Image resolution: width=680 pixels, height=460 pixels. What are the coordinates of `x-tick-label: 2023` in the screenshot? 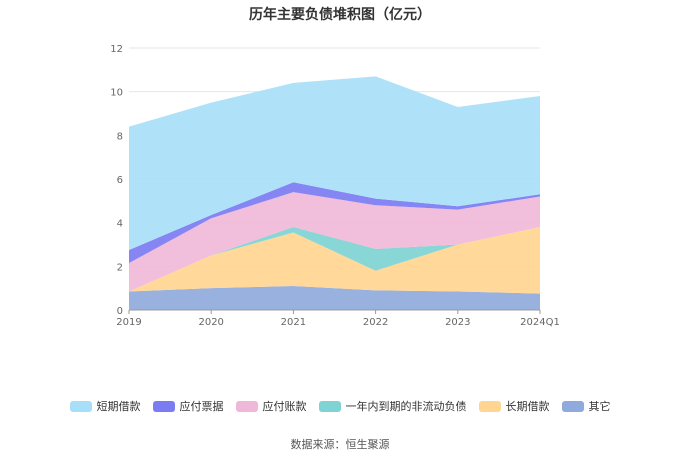 It's located at (457, 322).